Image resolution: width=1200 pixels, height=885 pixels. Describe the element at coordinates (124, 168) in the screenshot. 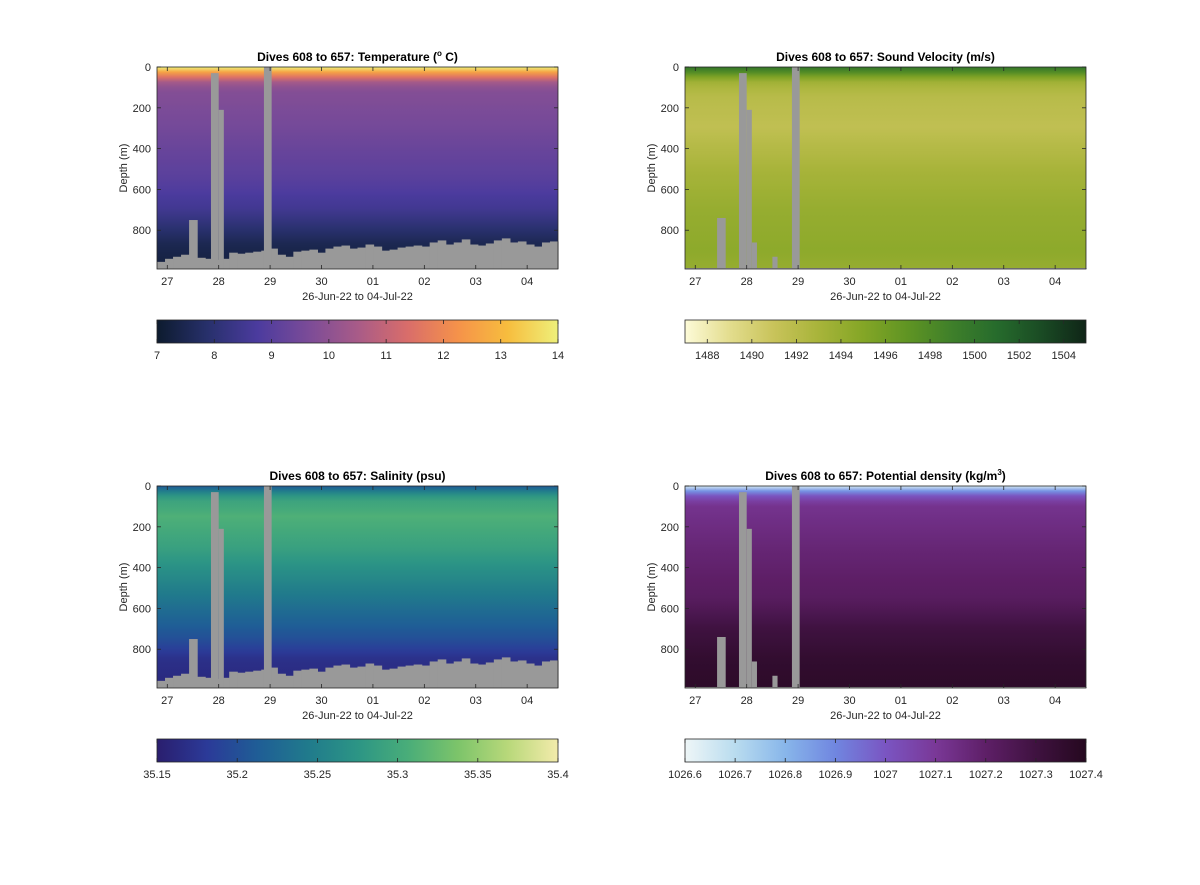

I see `temperature-ylabel: Depth (m)` at that location.